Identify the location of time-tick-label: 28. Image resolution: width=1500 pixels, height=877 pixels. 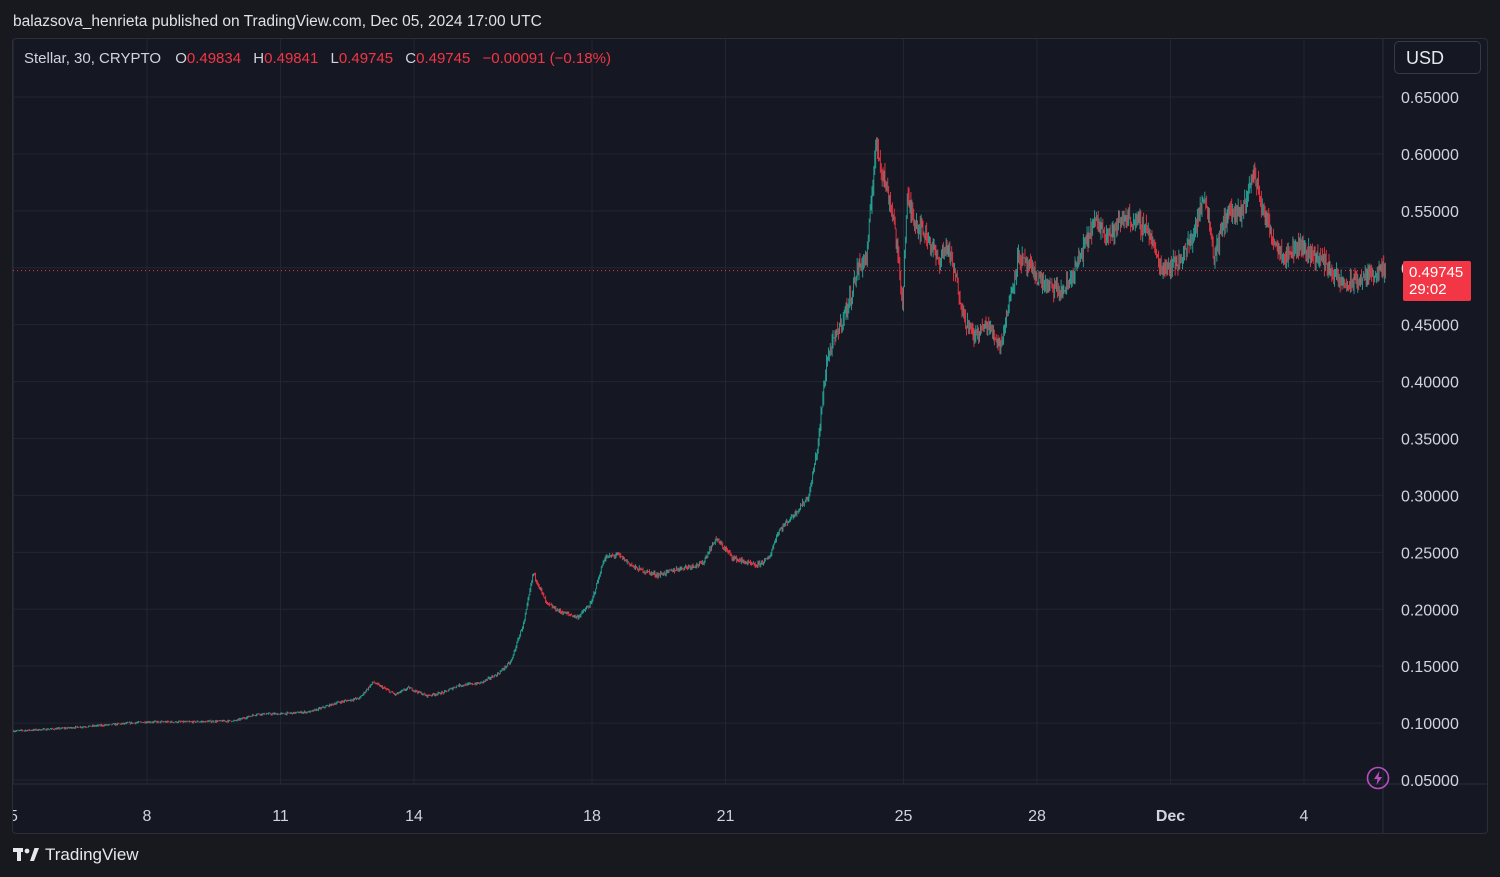
(1037, 816).